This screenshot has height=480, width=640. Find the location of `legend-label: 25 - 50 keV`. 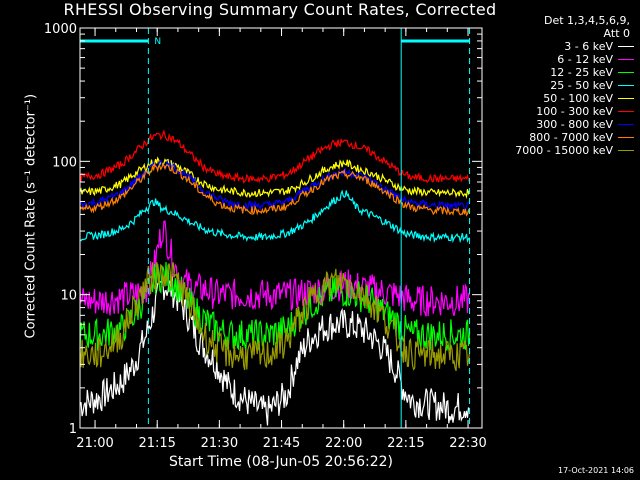

legend-label: 25 - 50 keV is located at coordinates (581, 85).